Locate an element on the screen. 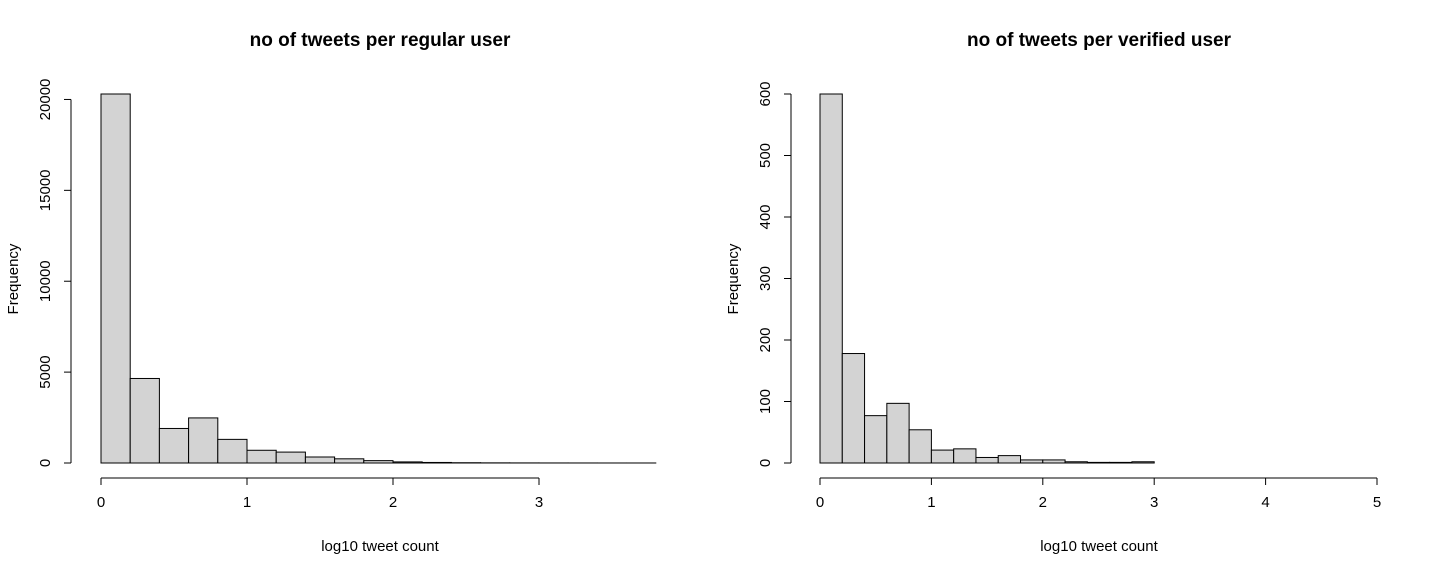 This screenshot has height=576, width=1440. y-tick-label: 20000 is located at coordinates (45, 100).